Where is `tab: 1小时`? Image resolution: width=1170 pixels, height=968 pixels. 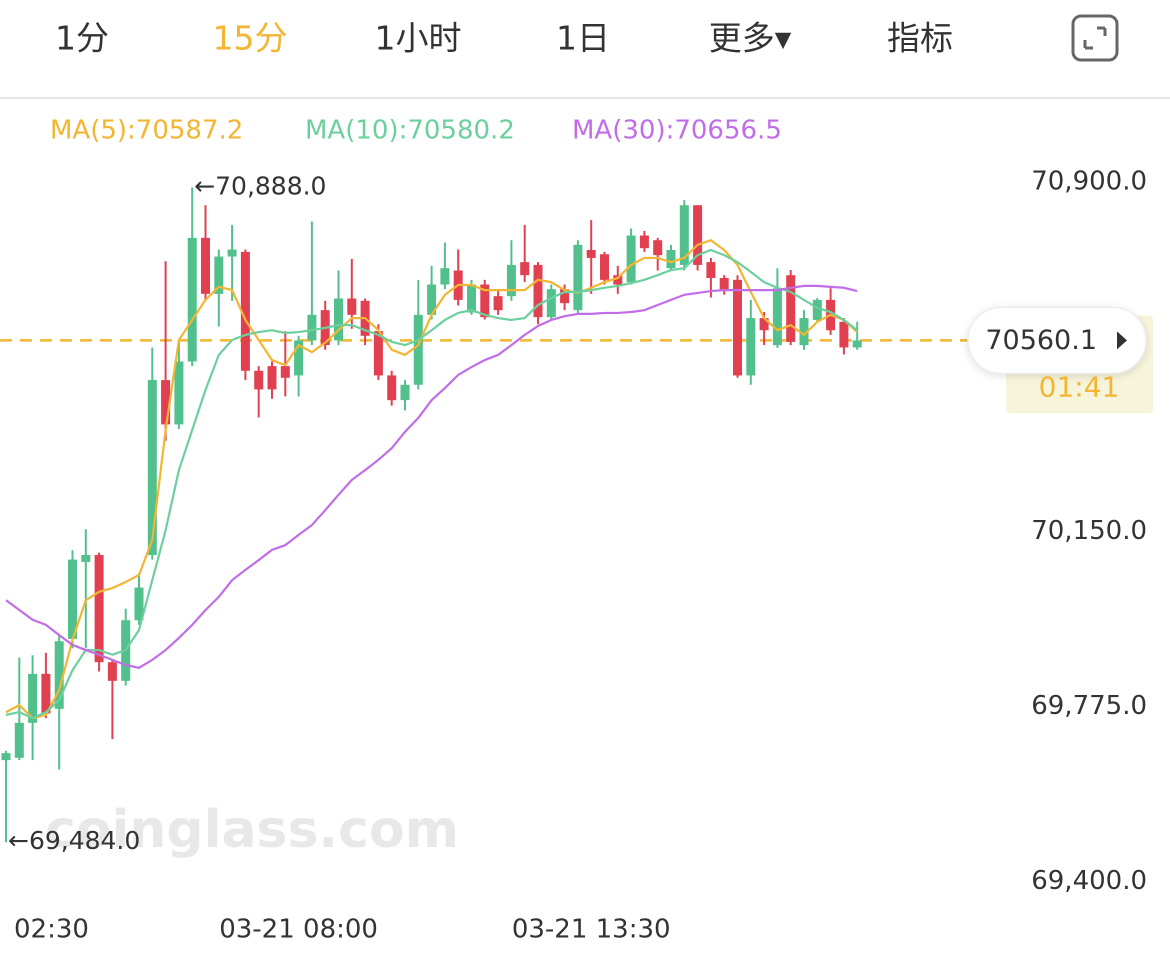
tab: 1小时 is located at coordinates (418, 38).